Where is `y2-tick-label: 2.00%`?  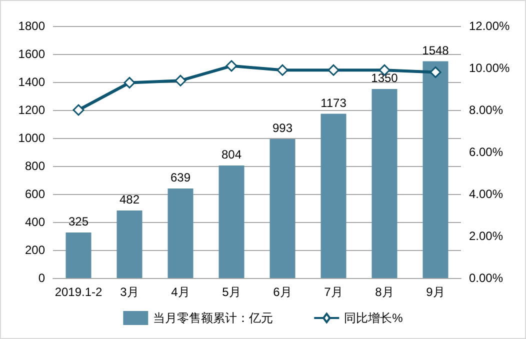 y2-tick-label: 2.00% is located at coordinates (486, 236).